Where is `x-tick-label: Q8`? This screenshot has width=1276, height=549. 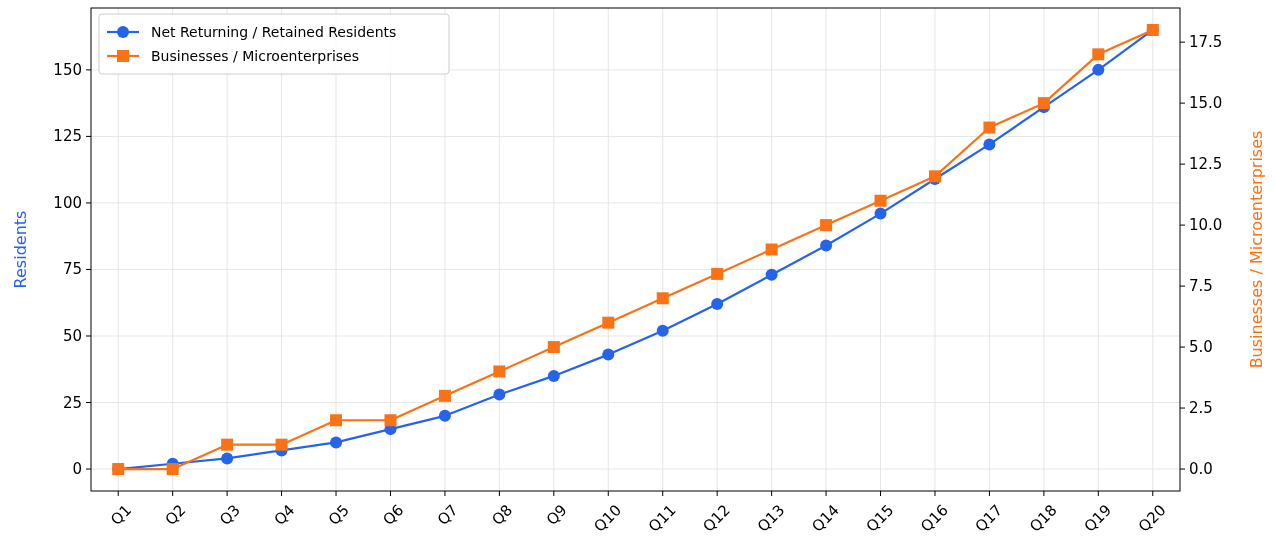
x-tick-label: Q8 is located at coordinates (502, 515).